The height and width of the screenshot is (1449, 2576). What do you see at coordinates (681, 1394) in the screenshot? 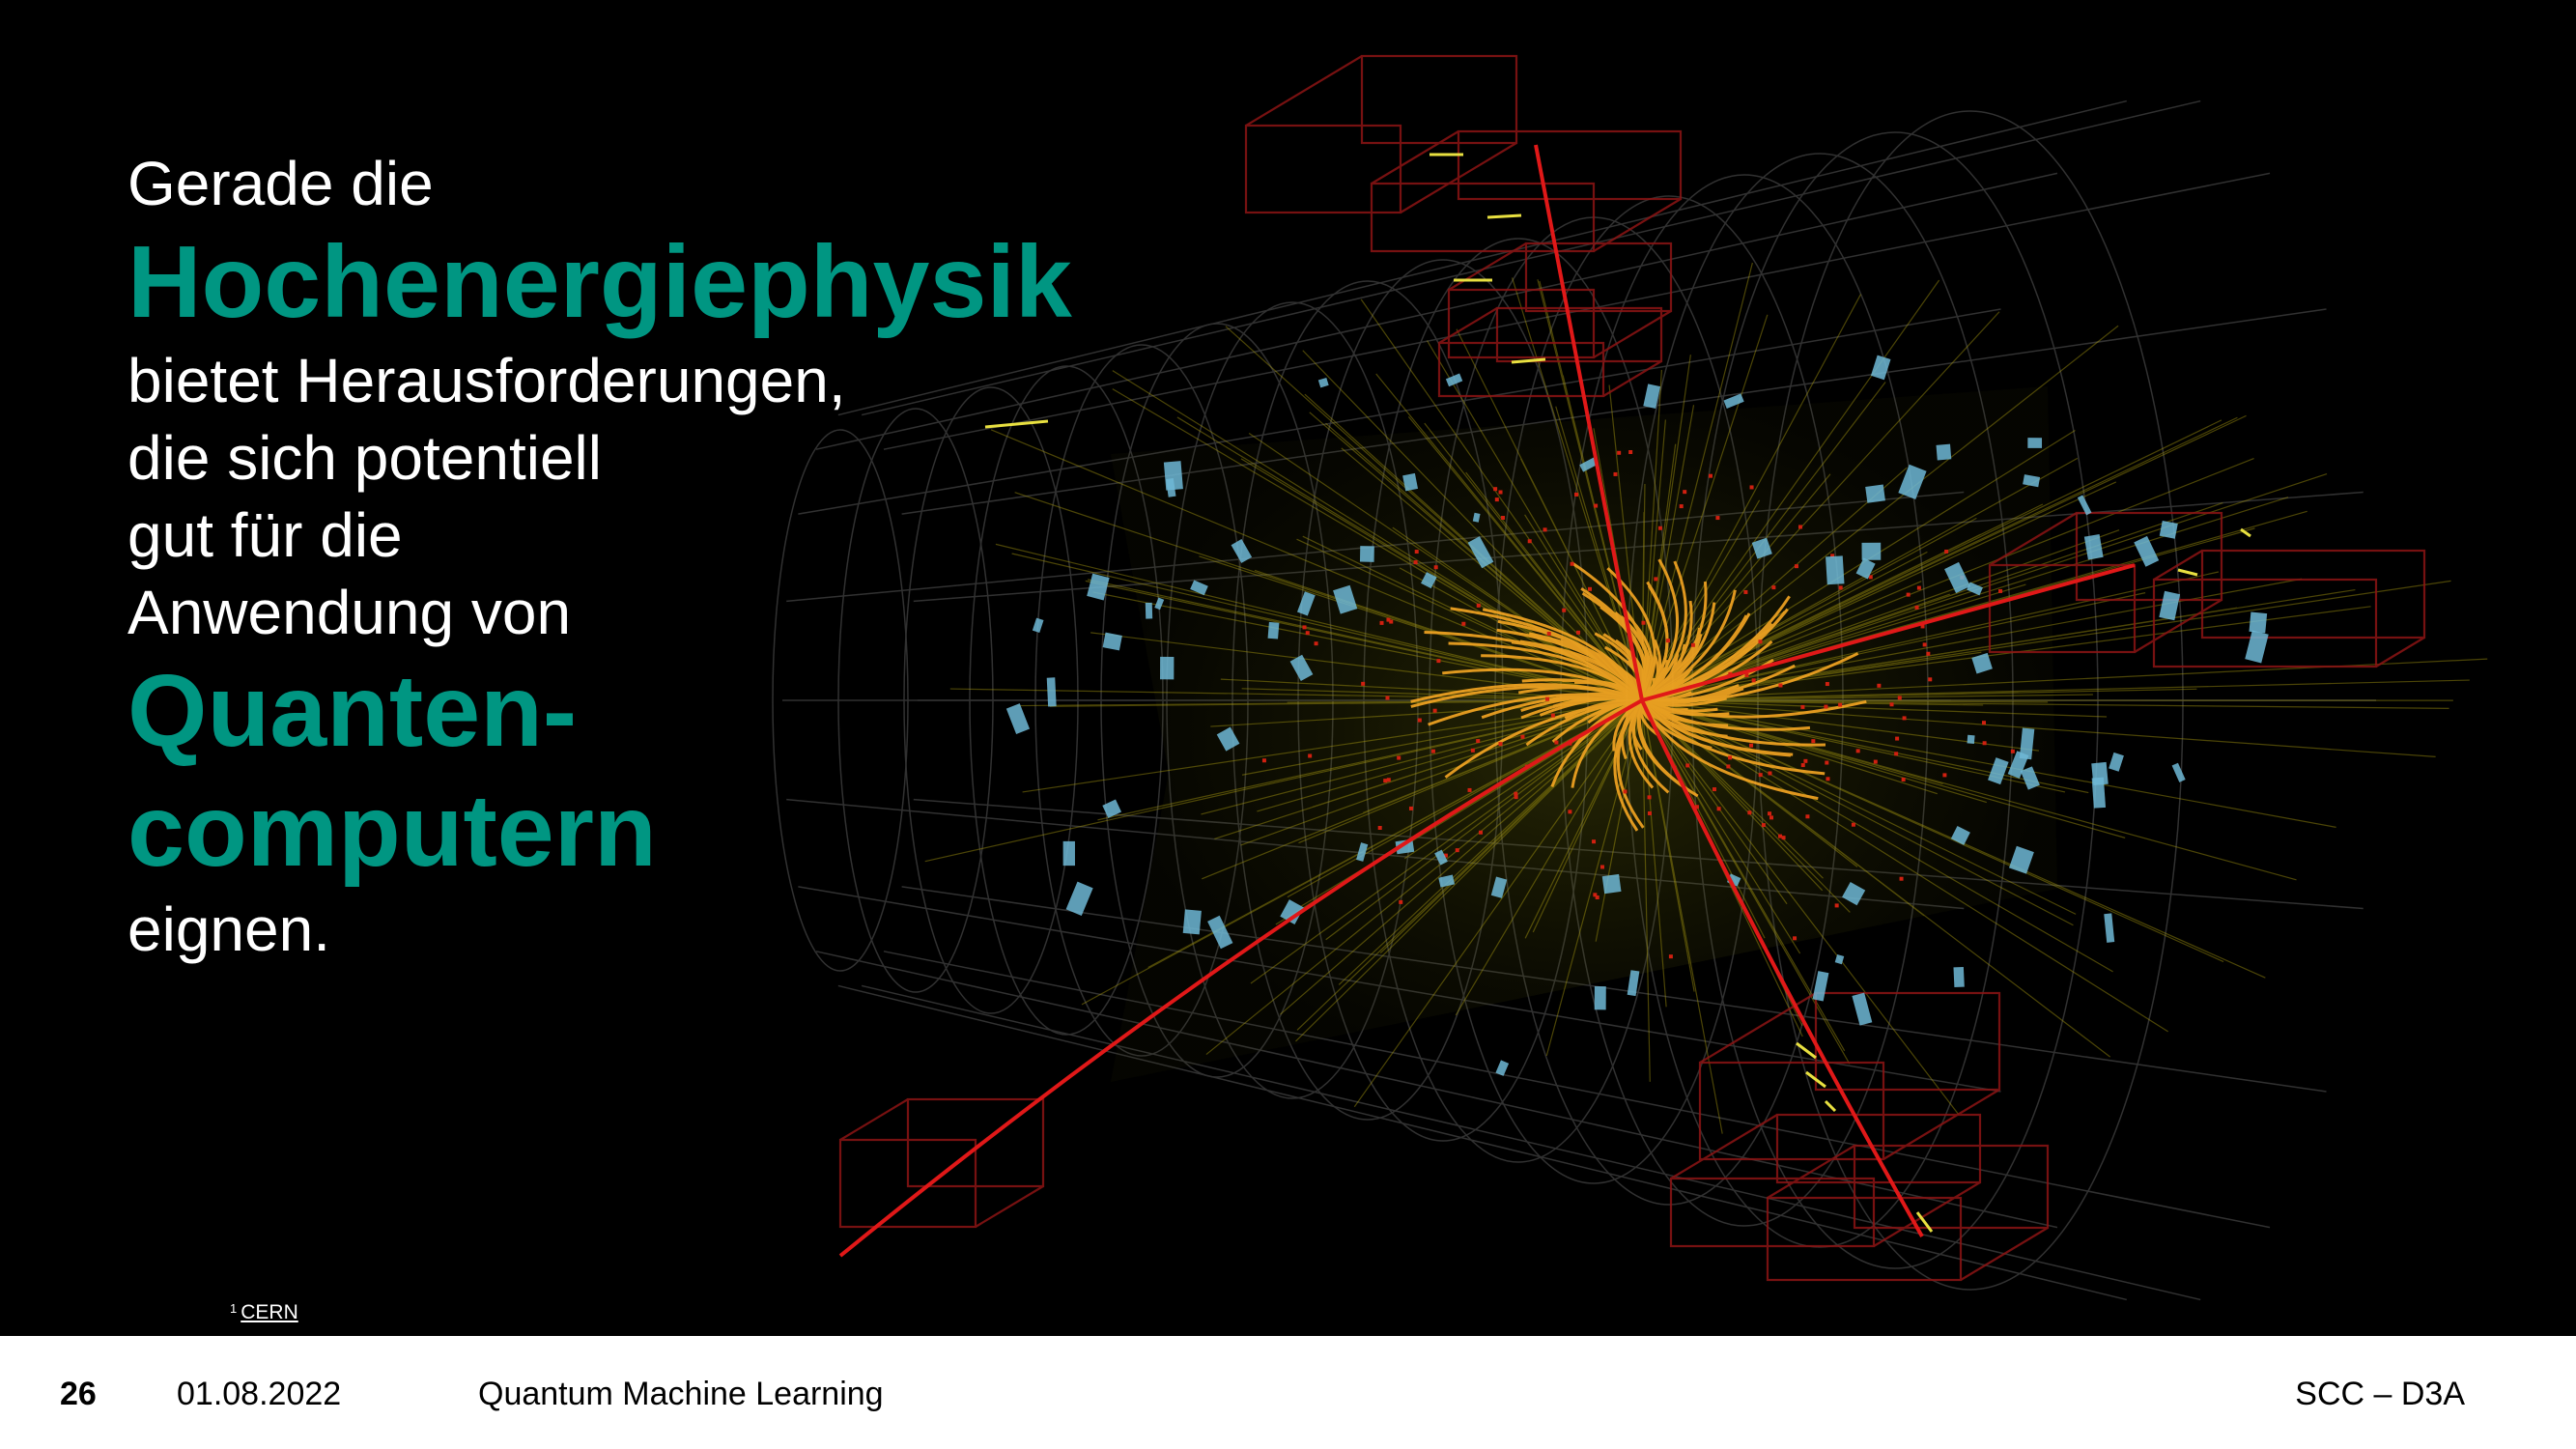
I see `presentation-title: Quantum Machine Learning` at bounding box center [681, 1394].